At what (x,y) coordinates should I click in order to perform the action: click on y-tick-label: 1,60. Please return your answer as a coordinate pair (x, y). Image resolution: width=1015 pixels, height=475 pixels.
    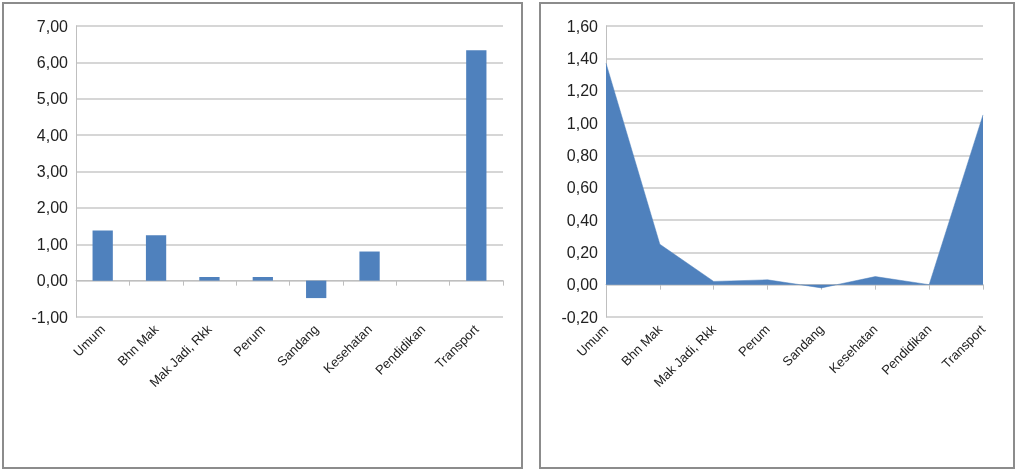
    Looking at the image, I should click on (582, 26).